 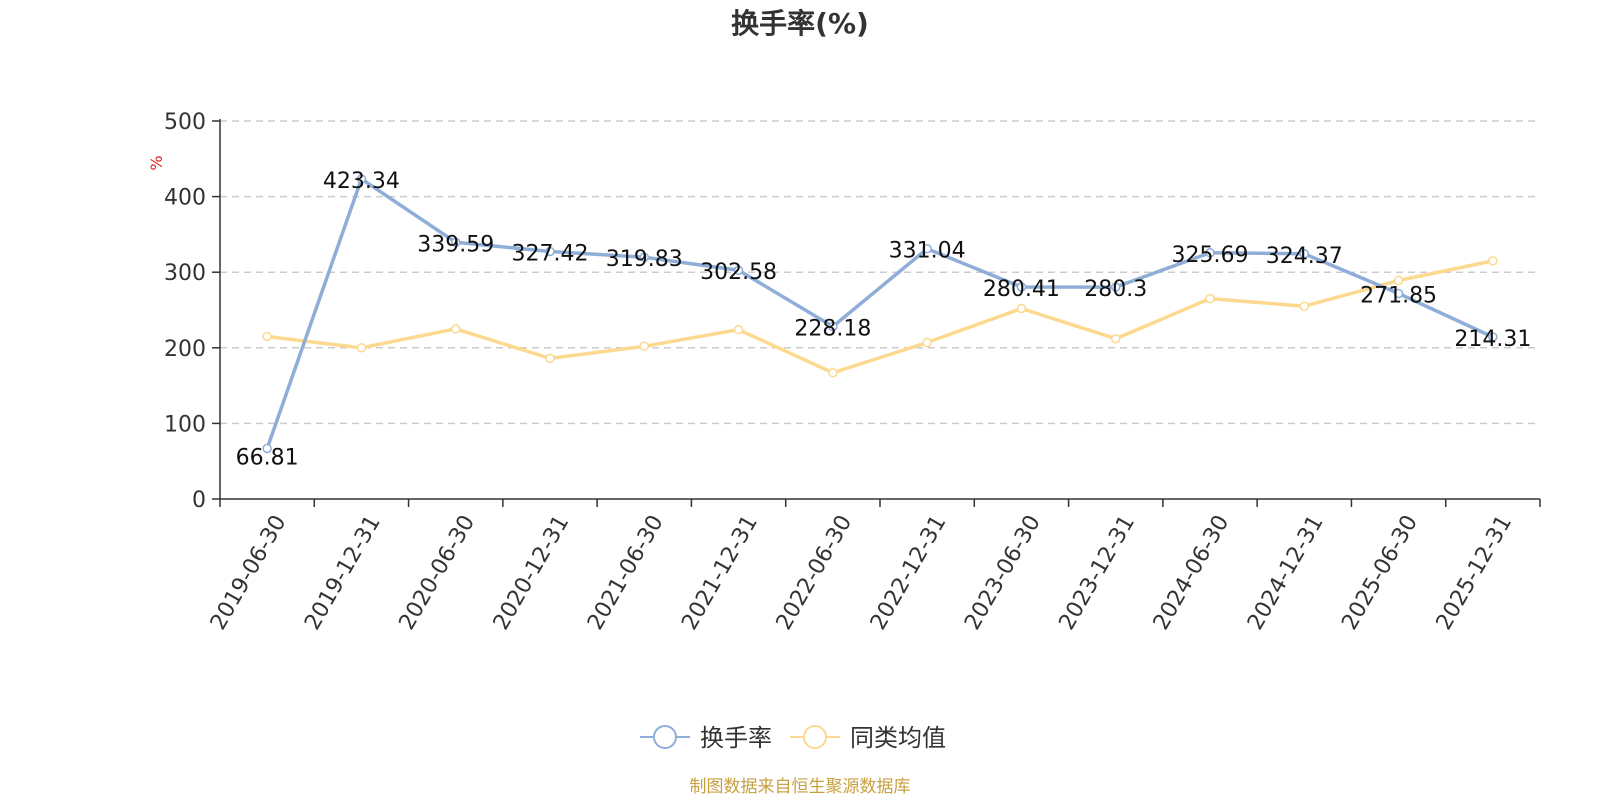 I want to click on y-tick-label: 500, so click(x=185, y=122).